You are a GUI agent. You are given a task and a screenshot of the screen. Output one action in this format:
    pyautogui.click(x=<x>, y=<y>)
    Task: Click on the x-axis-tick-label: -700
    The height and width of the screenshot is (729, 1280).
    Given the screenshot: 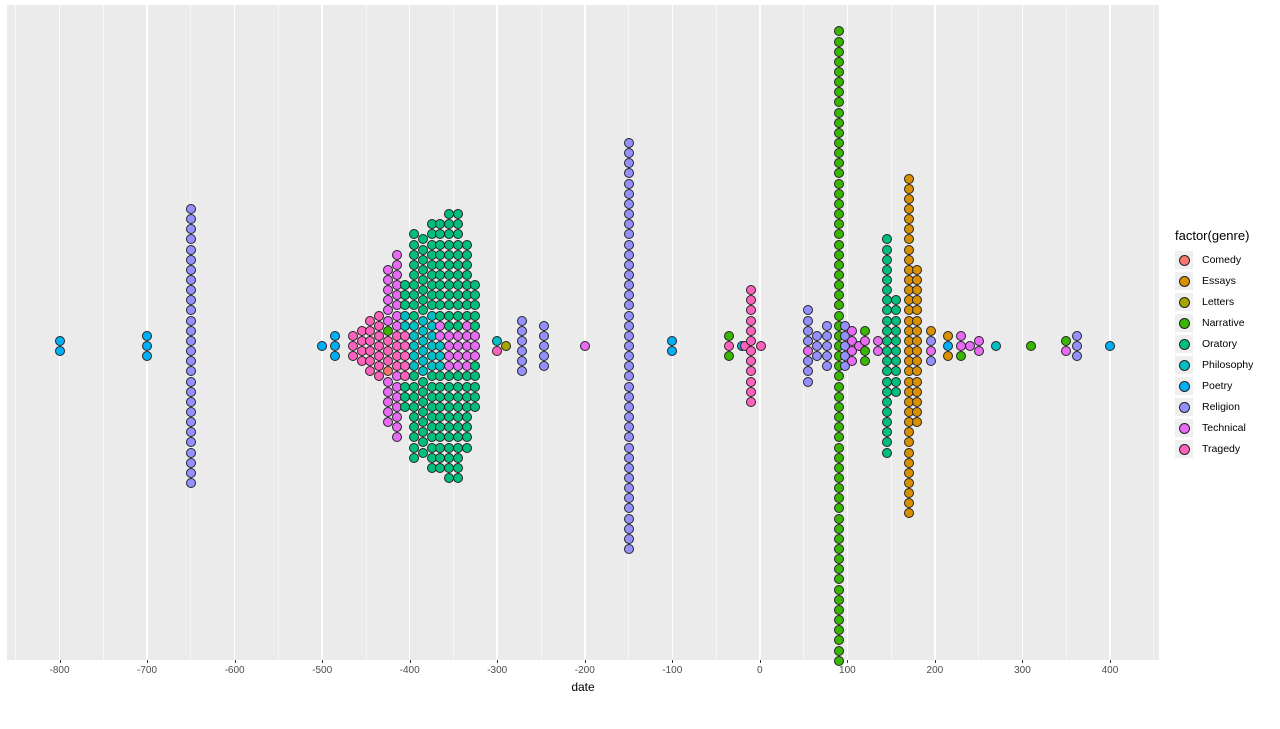 What is the action you would take?
    pyautogui.click(x=147, y=670)
    